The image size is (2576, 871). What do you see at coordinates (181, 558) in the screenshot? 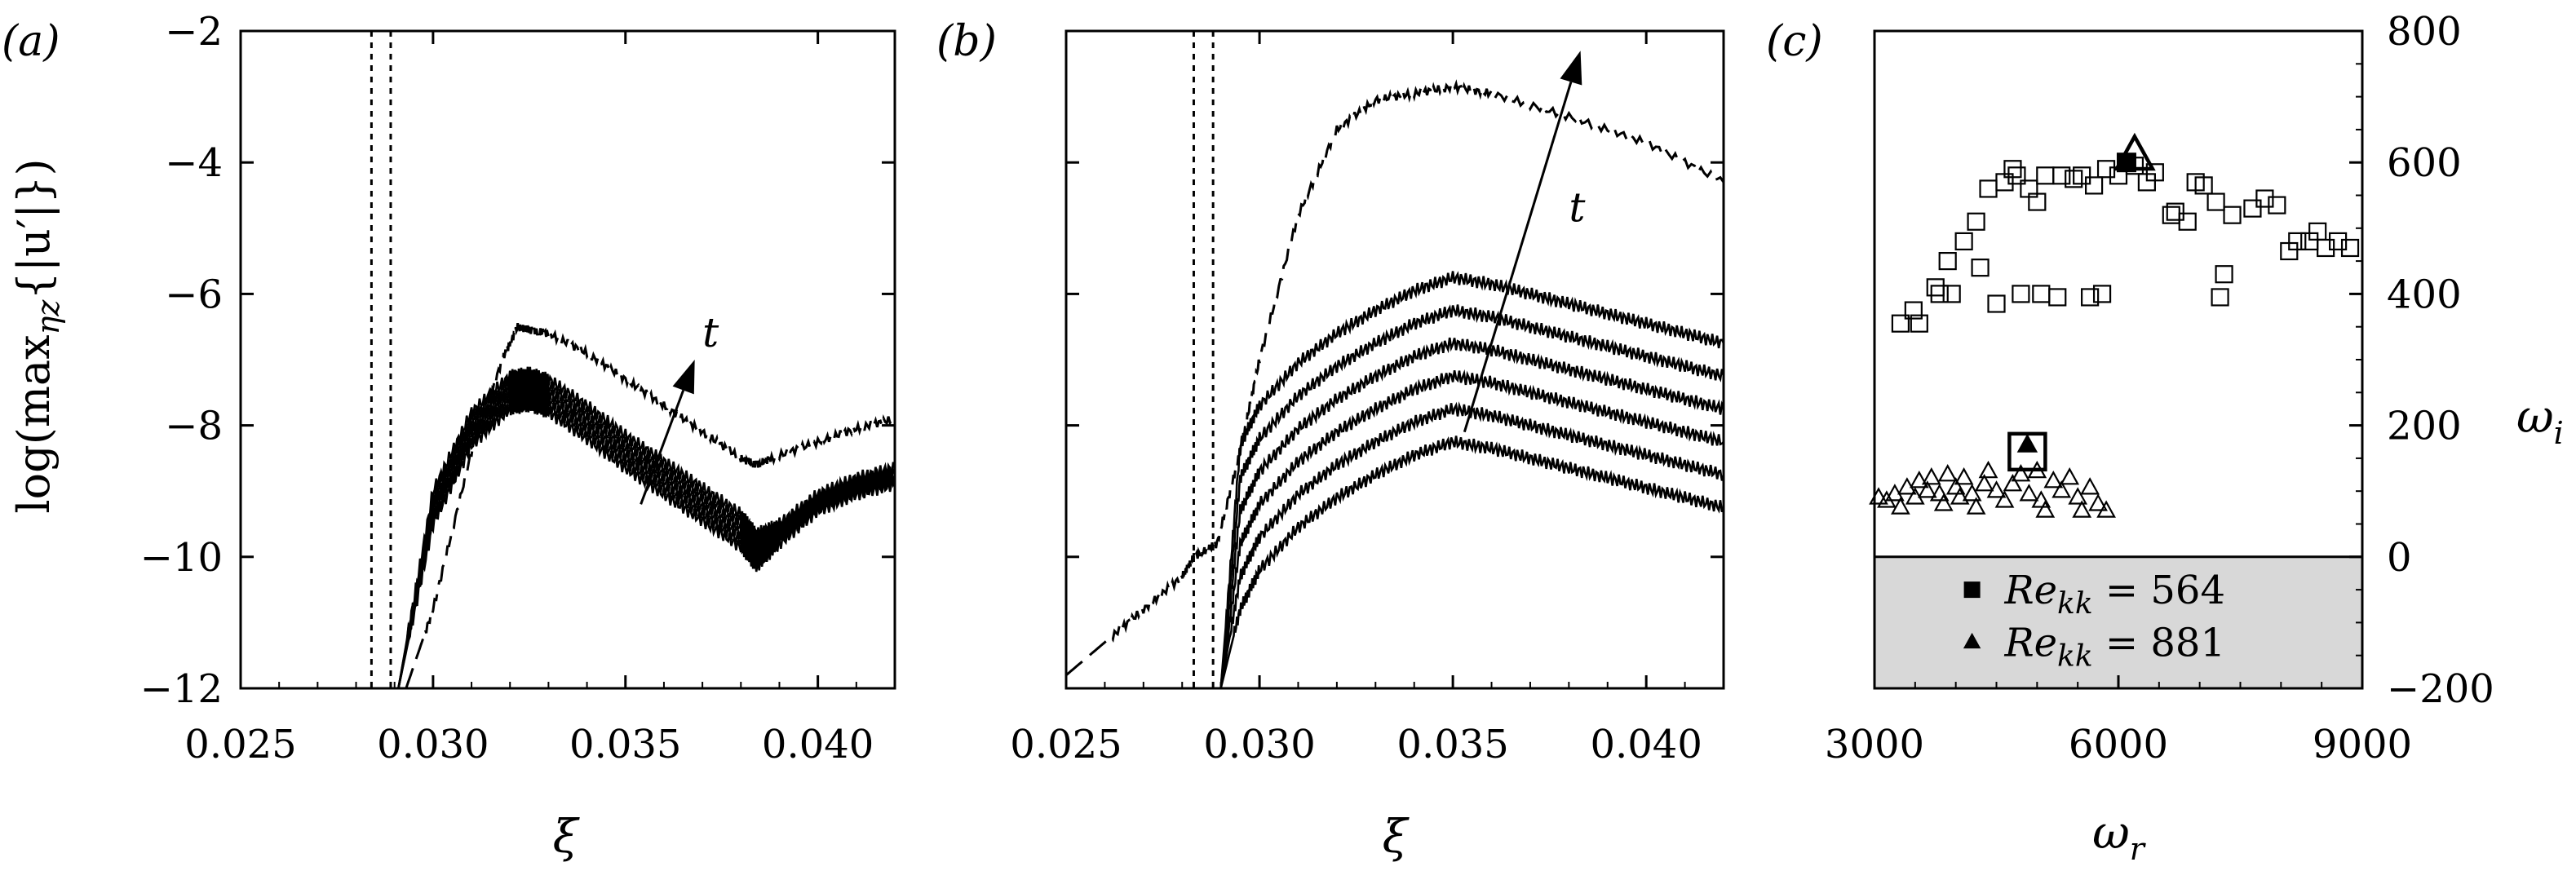
I see `y-tick-label: −10` at bounding box center [181, 558].